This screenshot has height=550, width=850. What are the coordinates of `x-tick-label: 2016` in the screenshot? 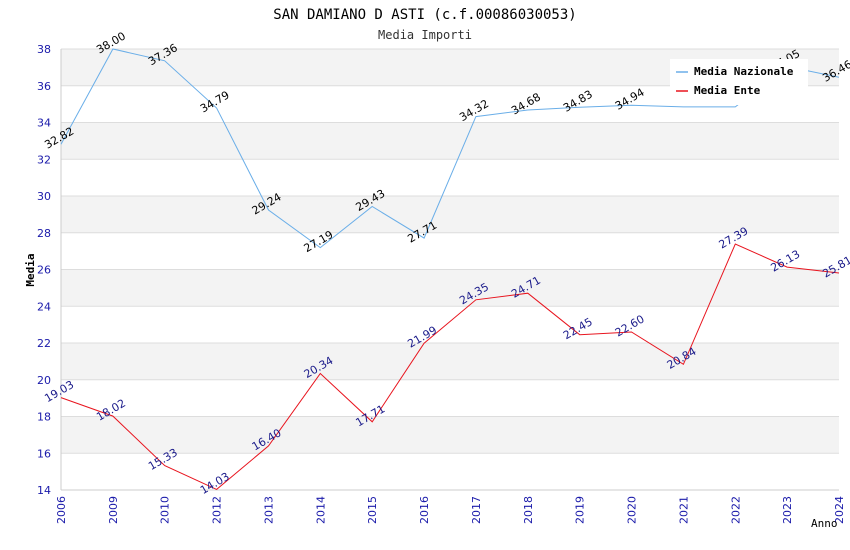 It's located at (424, 510).